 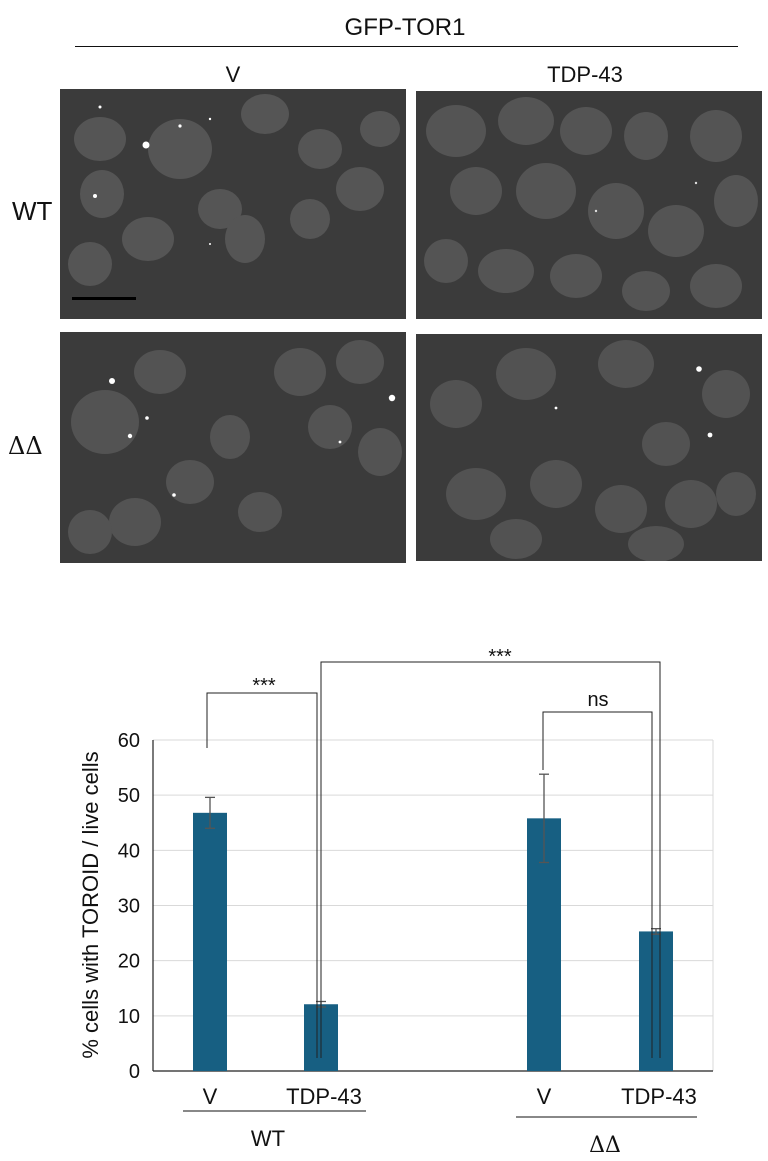 I want to click on micrograph-wt-v-image, so click(x=234, y=197).